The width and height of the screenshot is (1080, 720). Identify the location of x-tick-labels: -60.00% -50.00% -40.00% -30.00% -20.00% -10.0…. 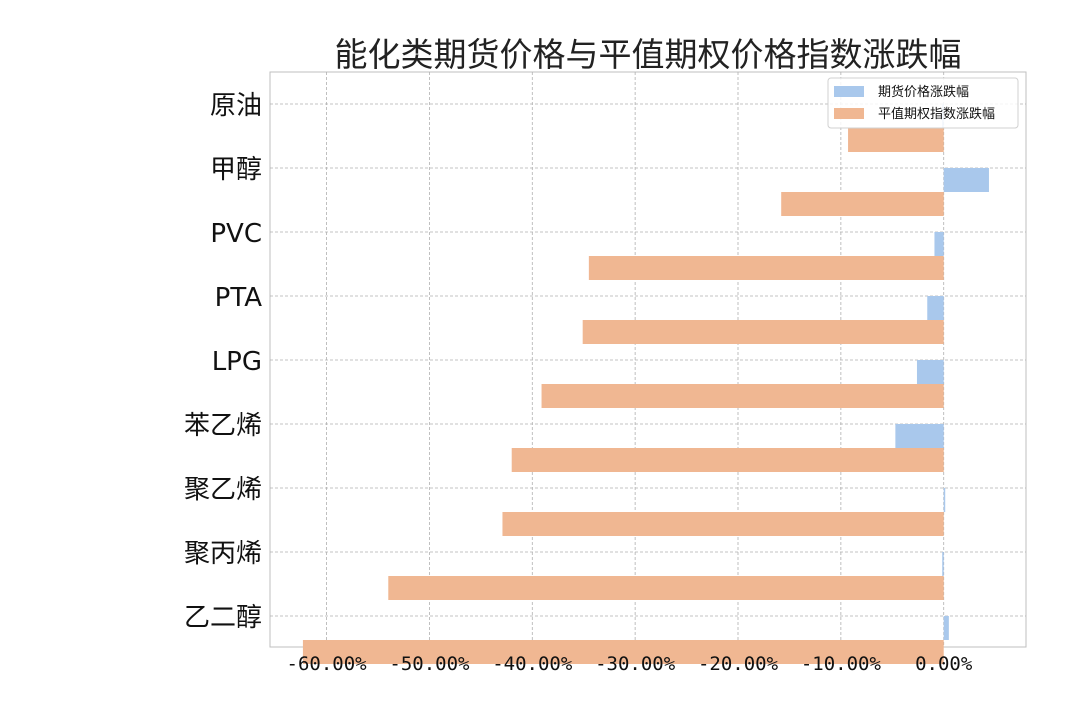
(630, 664).